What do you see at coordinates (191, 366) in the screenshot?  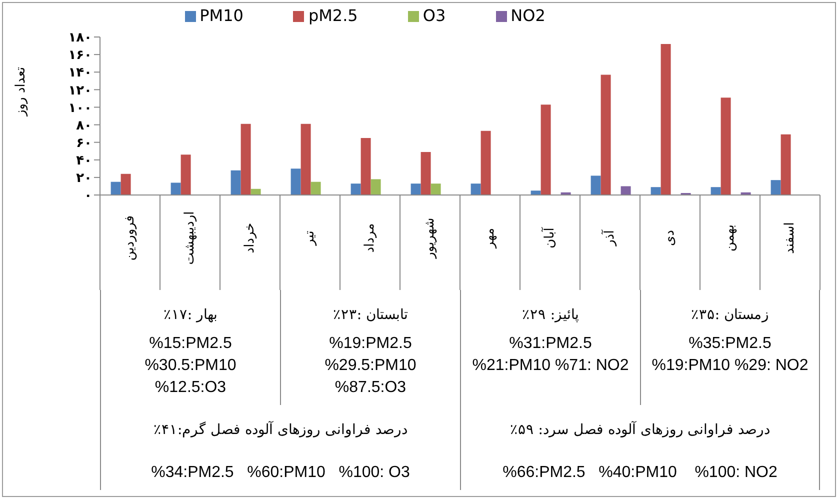 I see `text: %15:PM2.5 %30.5:PM10 %12.5:O3` at bounding box center [191, 366].